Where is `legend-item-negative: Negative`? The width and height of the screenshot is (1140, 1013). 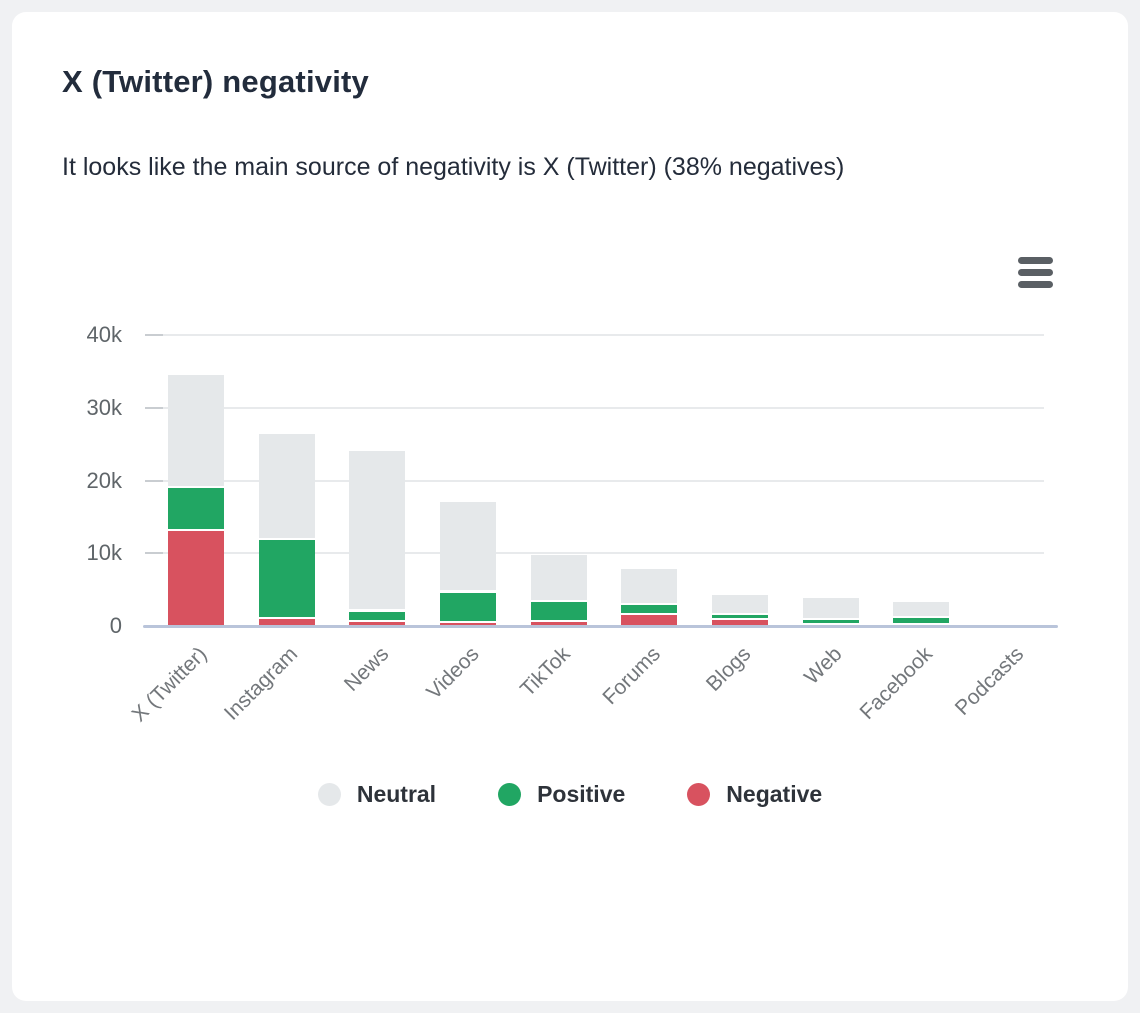 legend-item-negative: Negative is located at coordinates (754, 794).